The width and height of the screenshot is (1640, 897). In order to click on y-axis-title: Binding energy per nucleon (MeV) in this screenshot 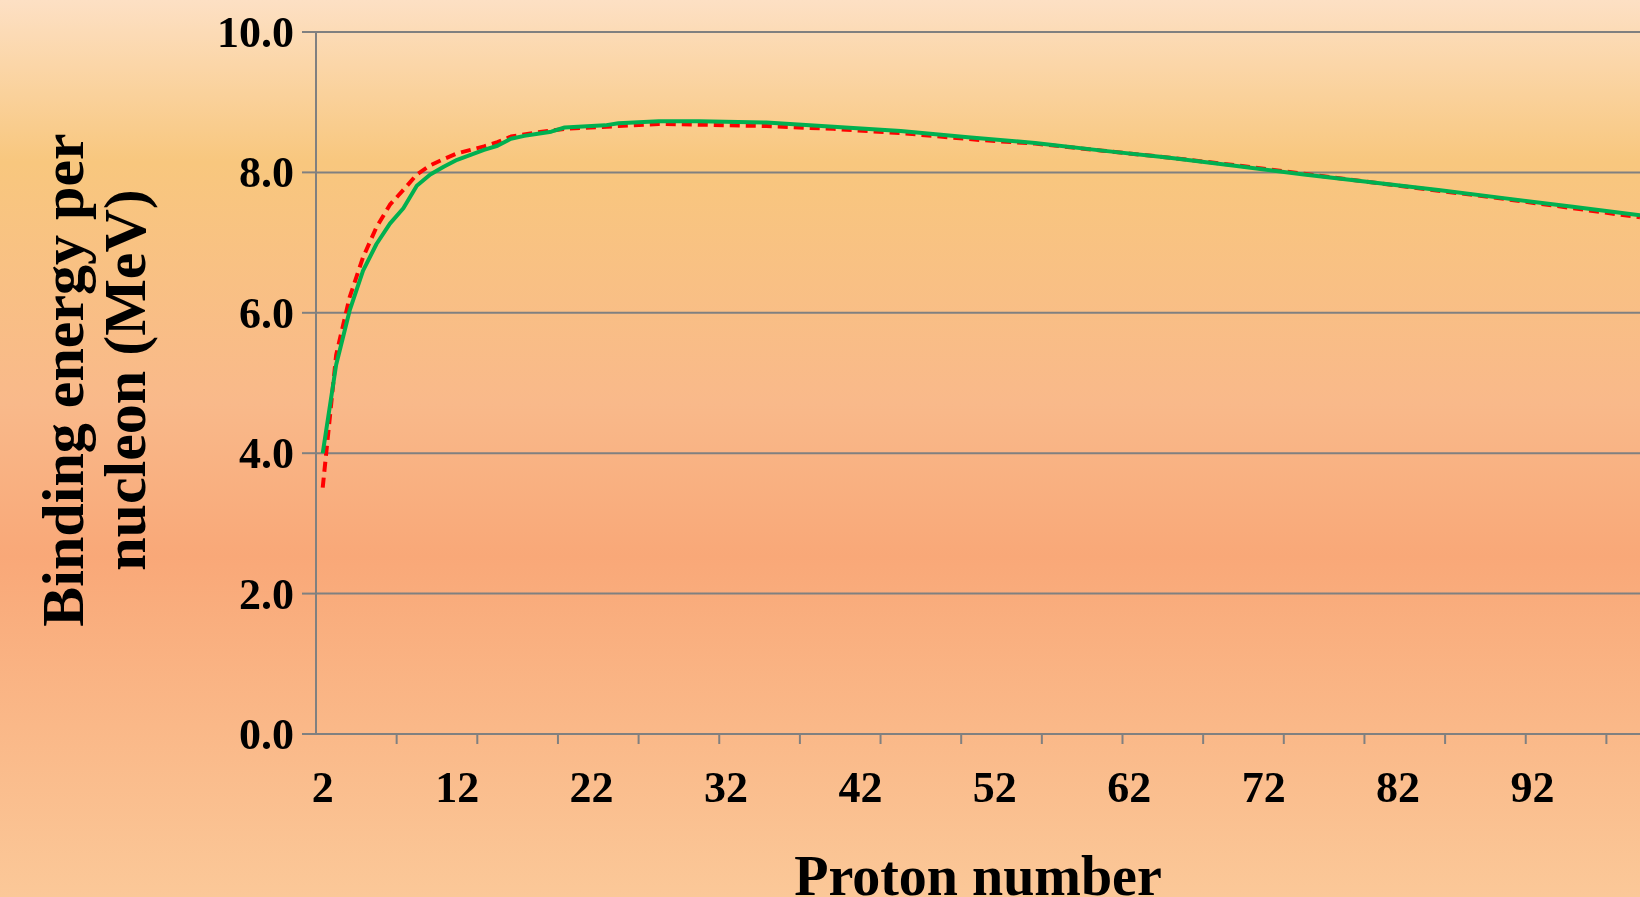, I will do `click(94, 380)`.